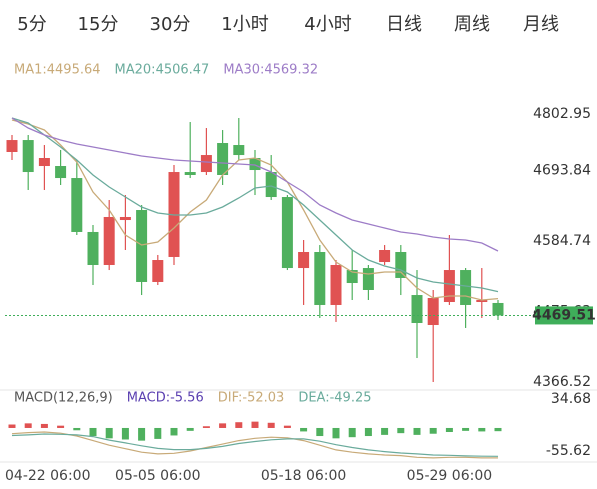 The width and height of the screenshot is (597, 489). Describe the element at coordinates (541, 24) in the screenshot. I see `tab: 月线` at that location.